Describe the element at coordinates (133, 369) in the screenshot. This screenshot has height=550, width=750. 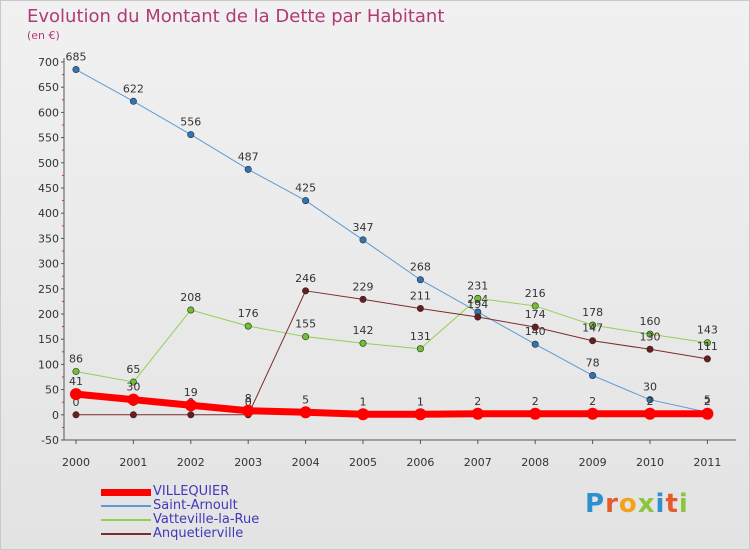
I see `data-label: 65` at that location.